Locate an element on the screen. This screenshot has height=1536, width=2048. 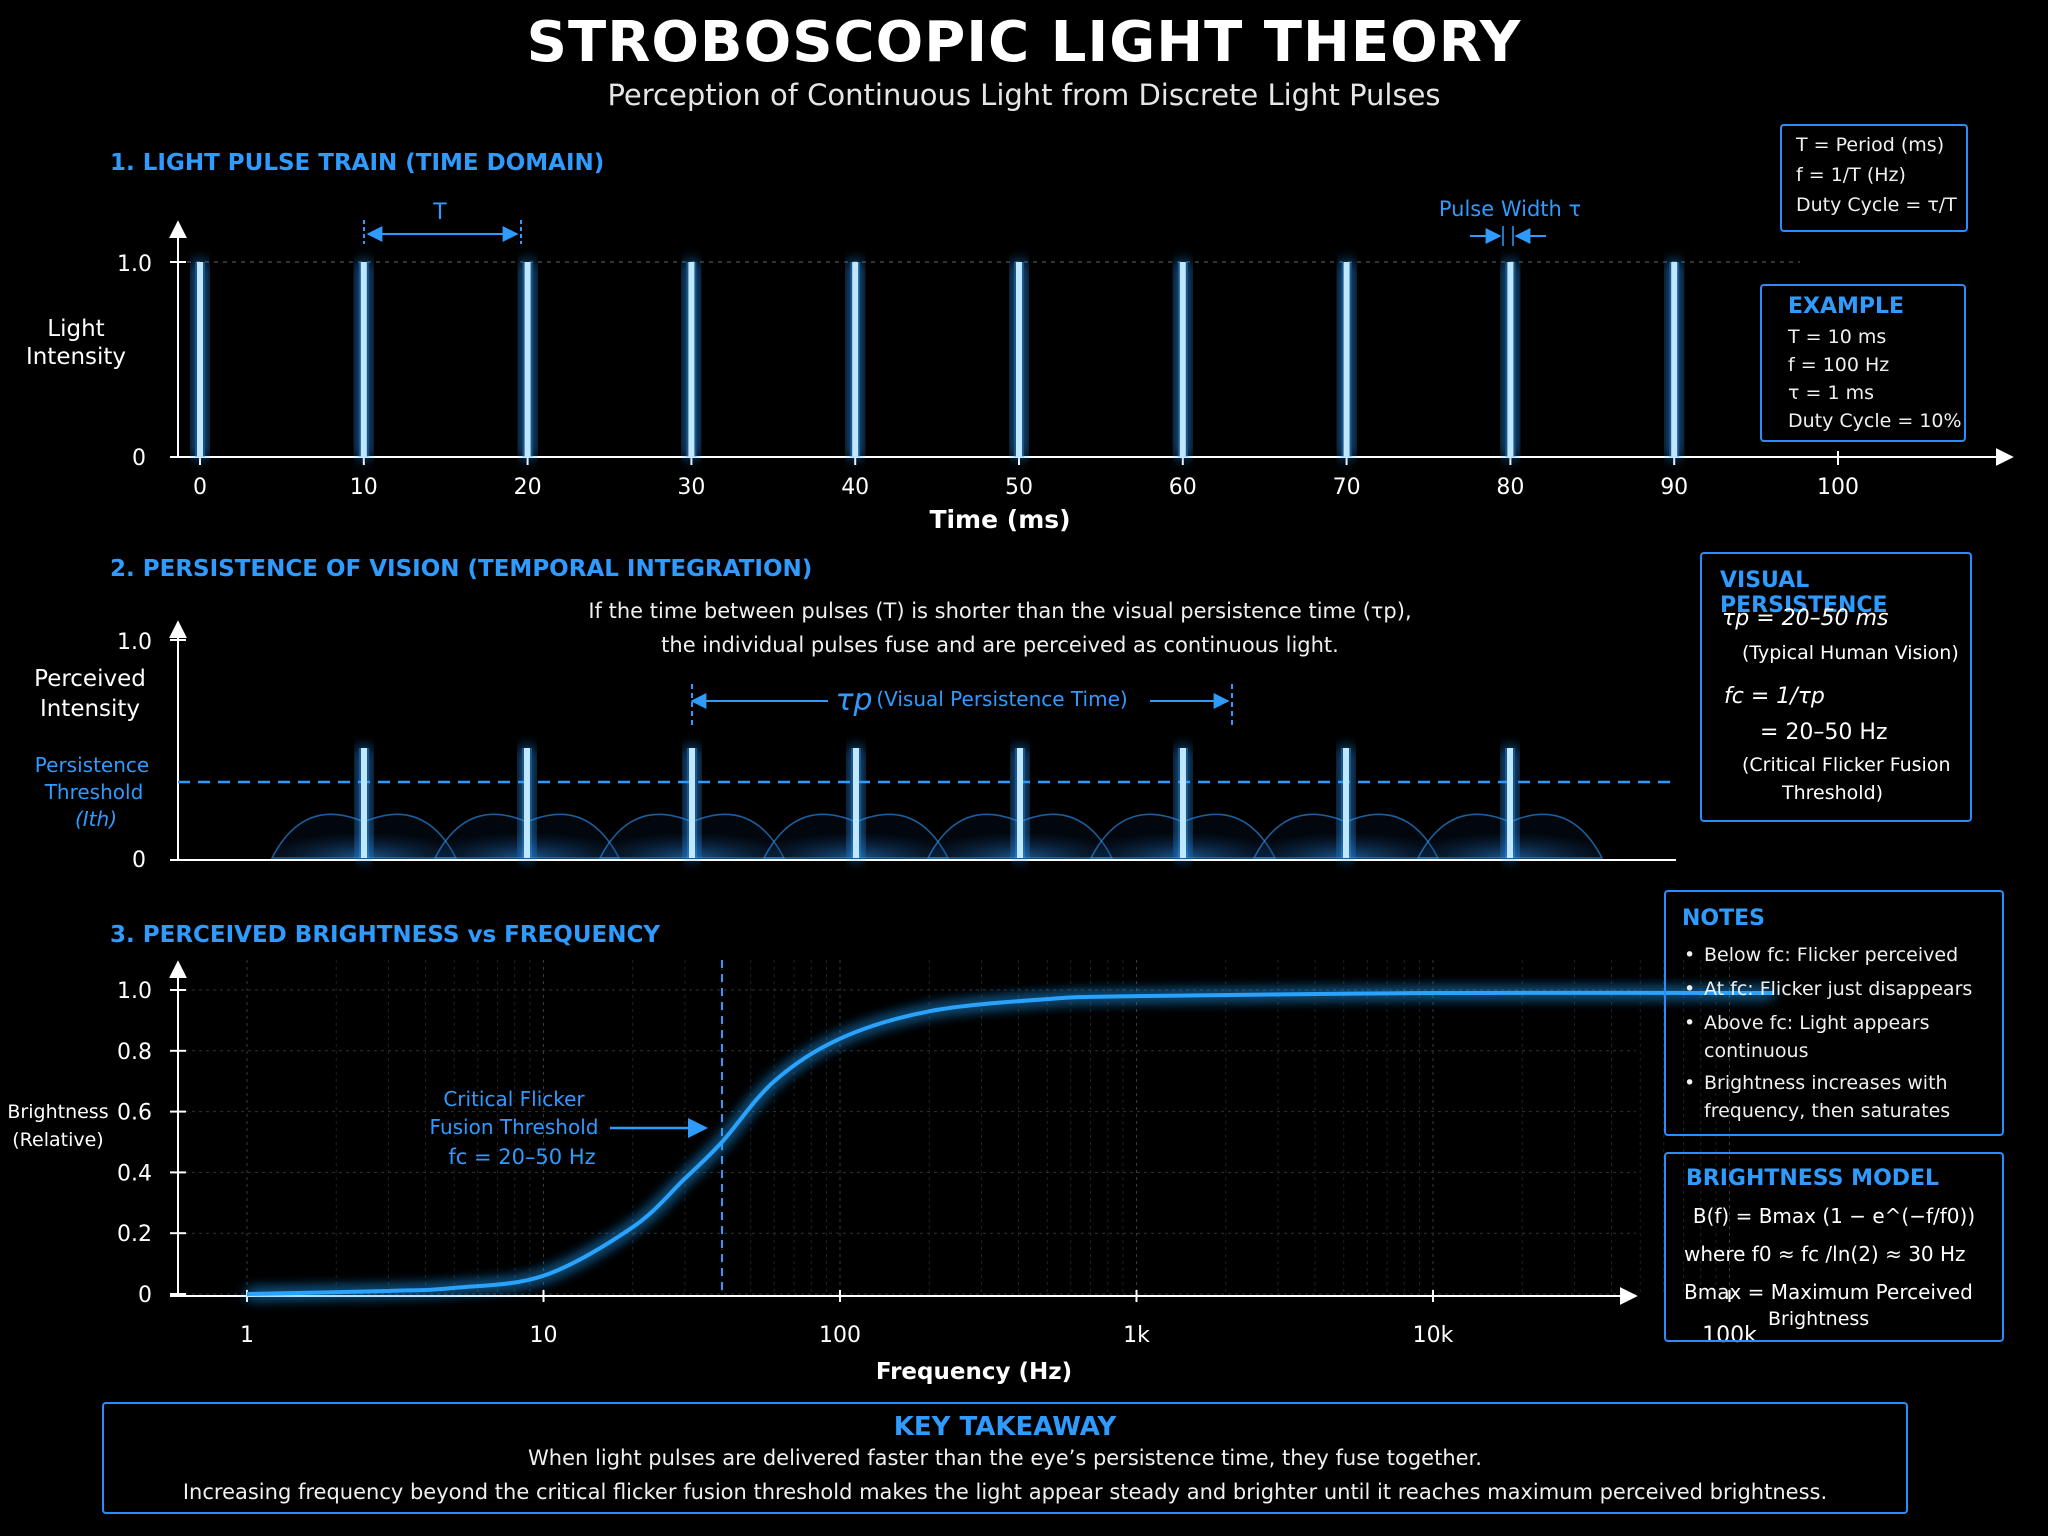
s2-integration-humps is located at coordinates (937, 836).